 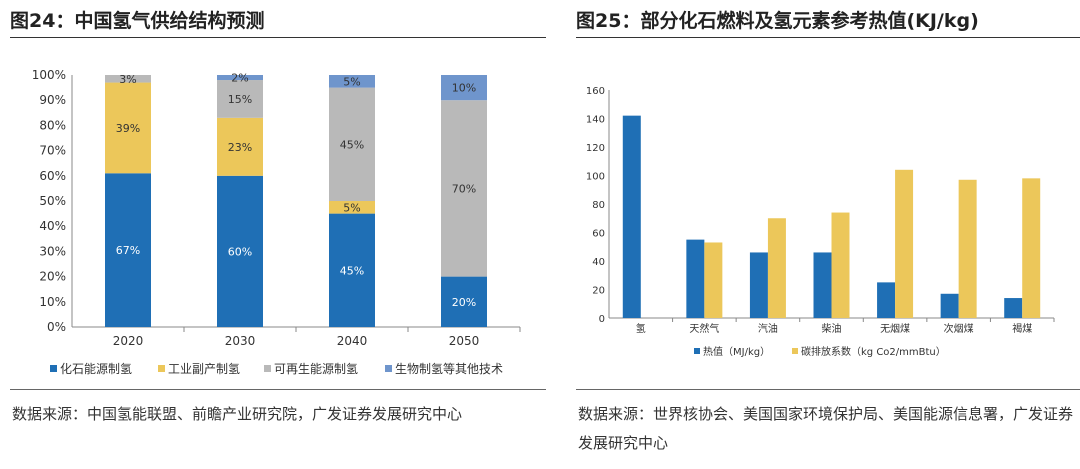 I want to click on data-label: 20%, so click(x=464, y=302).